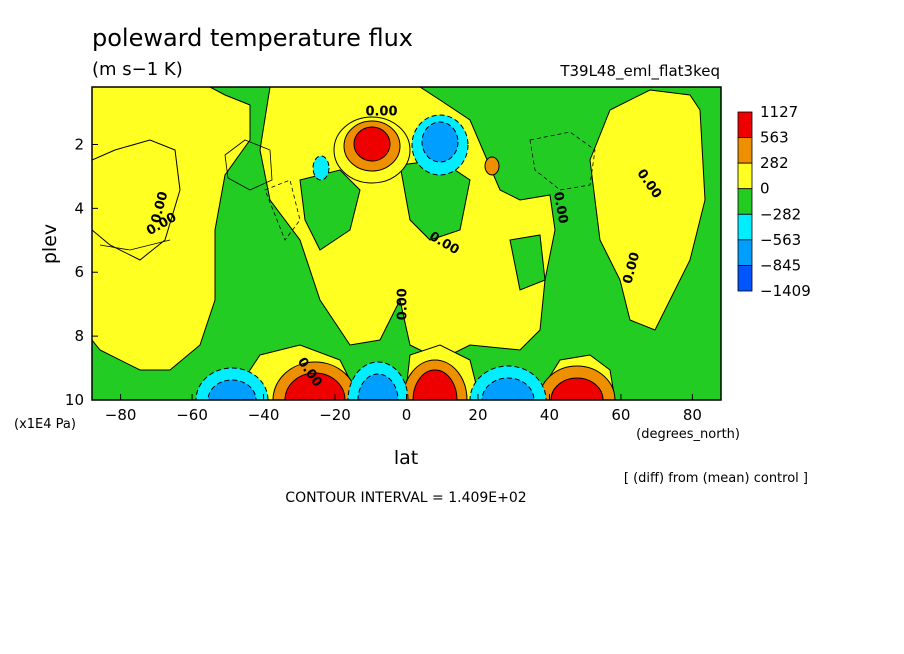 This screenshot has height=654, width=904. Describe the element at coordinates (716, 478) in the screenshot. I see `annotation: [ (diff) from (mean) control ]` at that location.